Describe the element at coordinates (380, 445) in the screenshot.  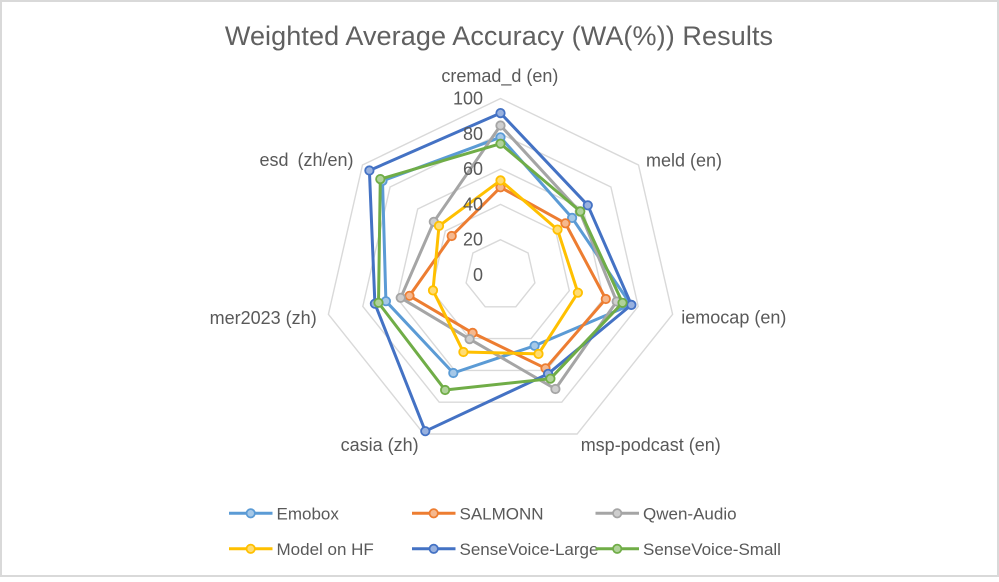
I see `svg-text: casia (zh)` at that location.